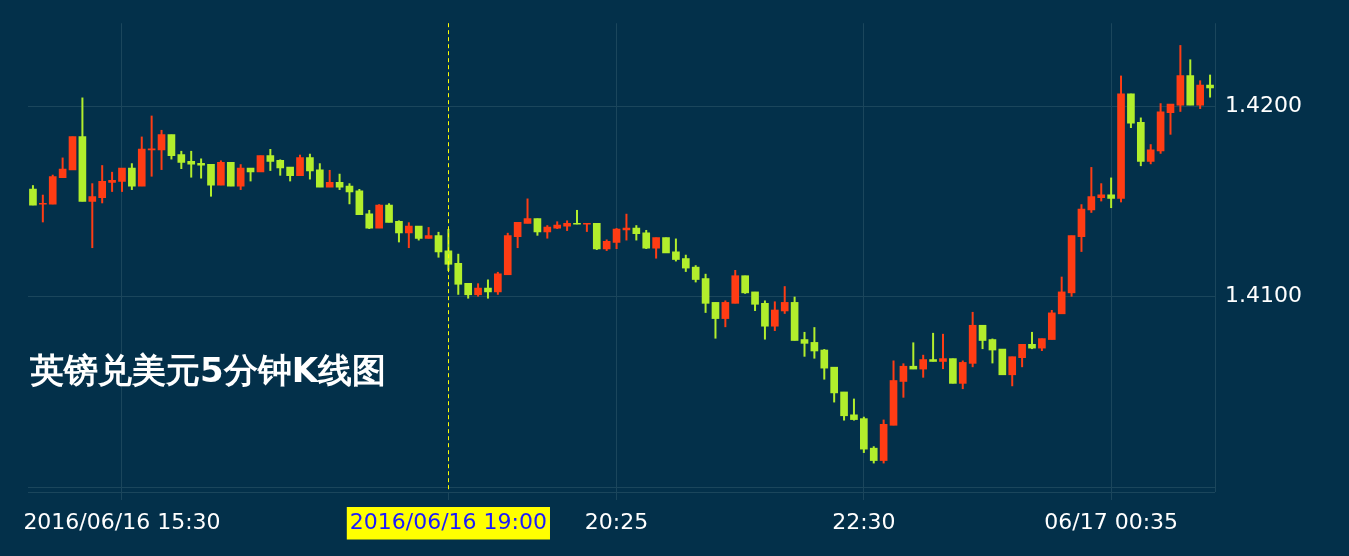  I want to click on text: 英镑兑美元5分钟K线图, so click(208, 370).